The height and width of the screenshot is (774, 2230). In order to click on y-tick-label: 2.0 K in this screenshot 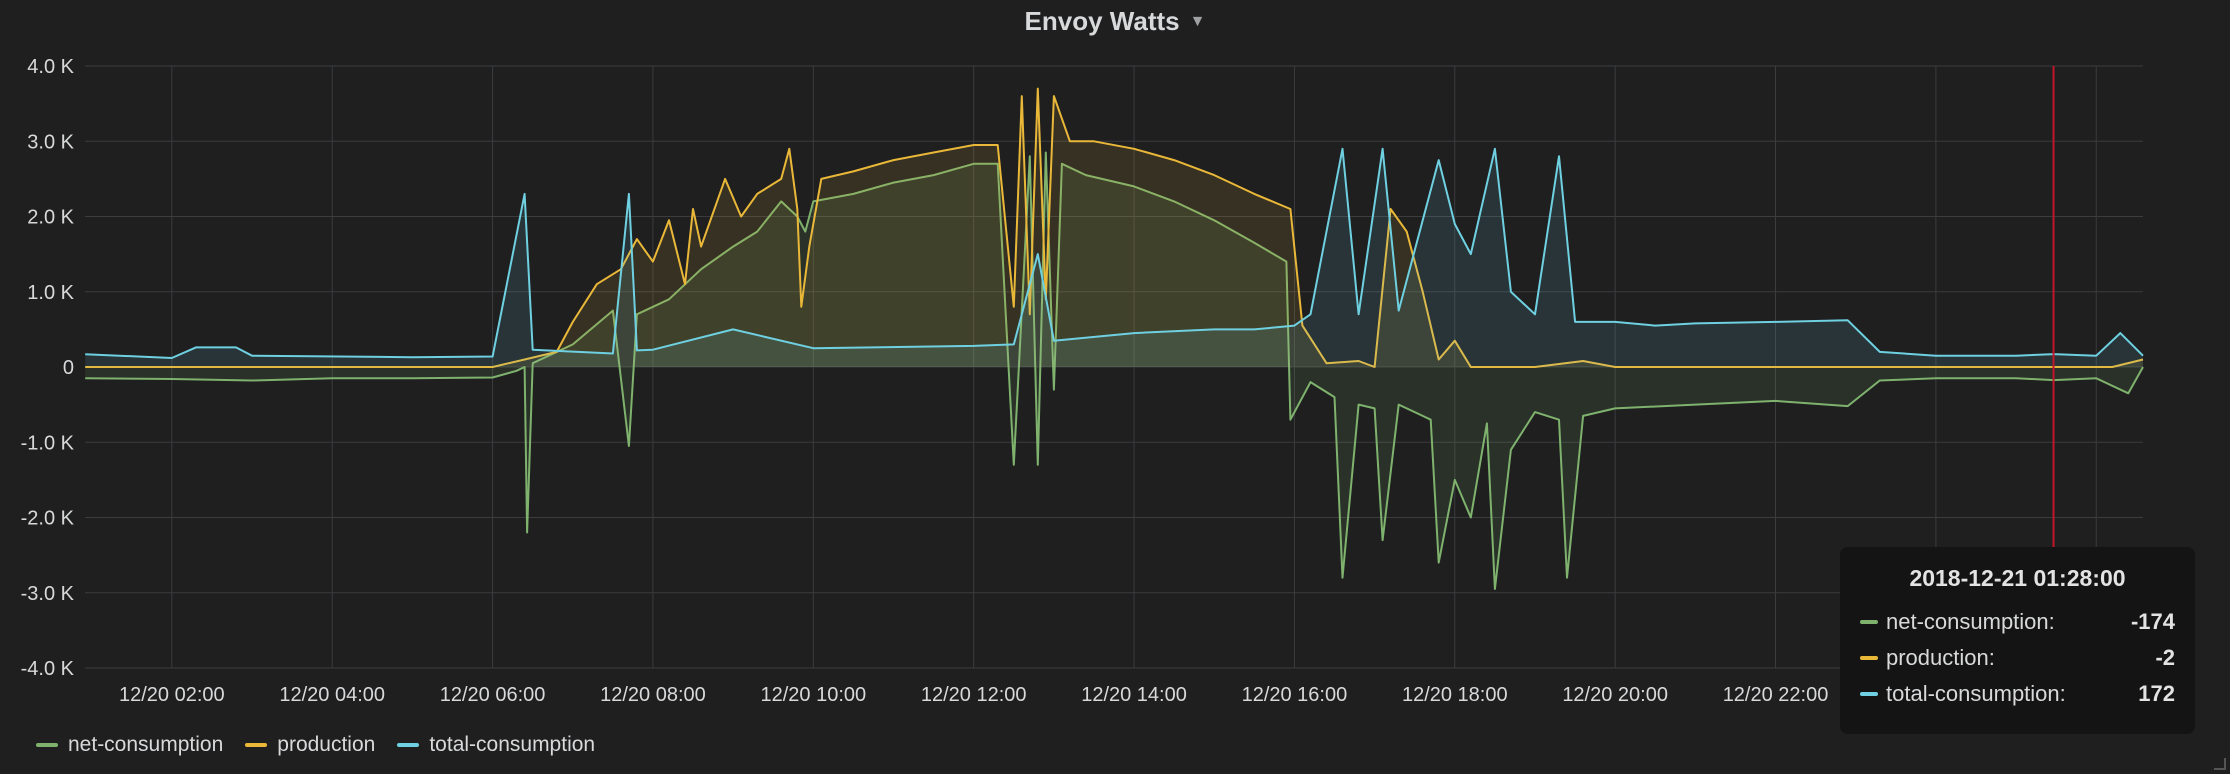, I will do `click(50, 218)`.